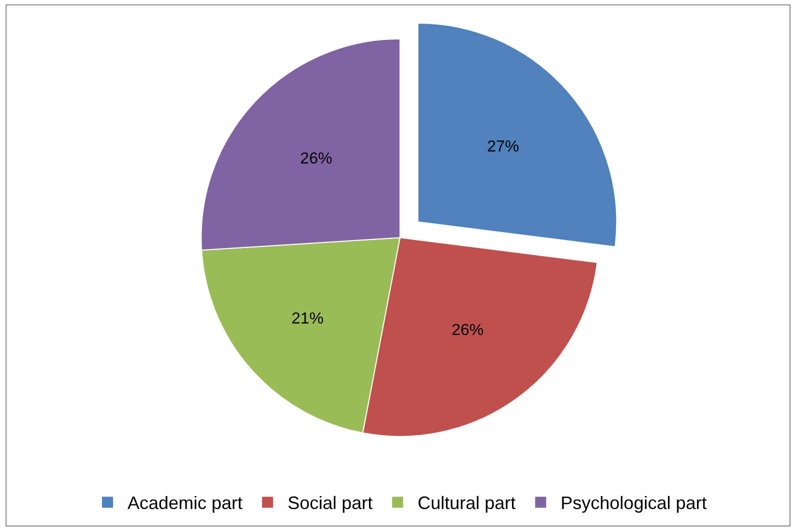 The height and width of the screenshot is (531, 800). Describe the element at coordinates (185, 503) in the screenshot. I see `legend-label: Academic part` at that location.